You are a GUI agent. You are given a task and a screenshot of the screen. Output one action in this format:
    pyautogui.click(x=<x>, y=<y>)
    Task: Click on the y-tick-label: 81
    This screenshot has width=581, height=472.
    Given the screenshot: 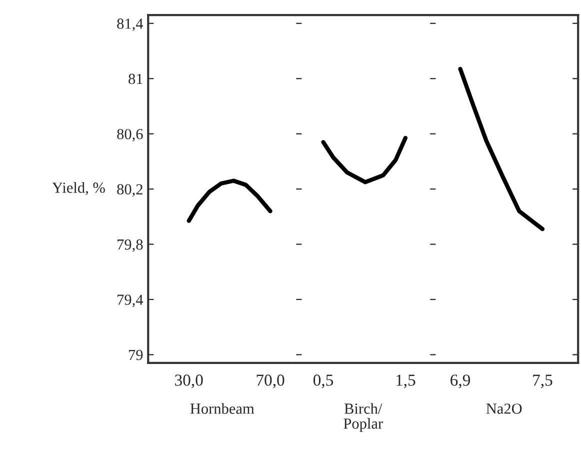 What is the action you would take?
    pyautogui.click(x=135, y=79)
    